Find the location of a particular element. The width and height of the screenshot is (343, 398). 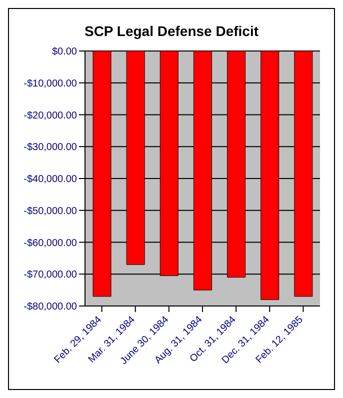

y-tick-label: -$70,000.00 is located at coordinates (51, 275).